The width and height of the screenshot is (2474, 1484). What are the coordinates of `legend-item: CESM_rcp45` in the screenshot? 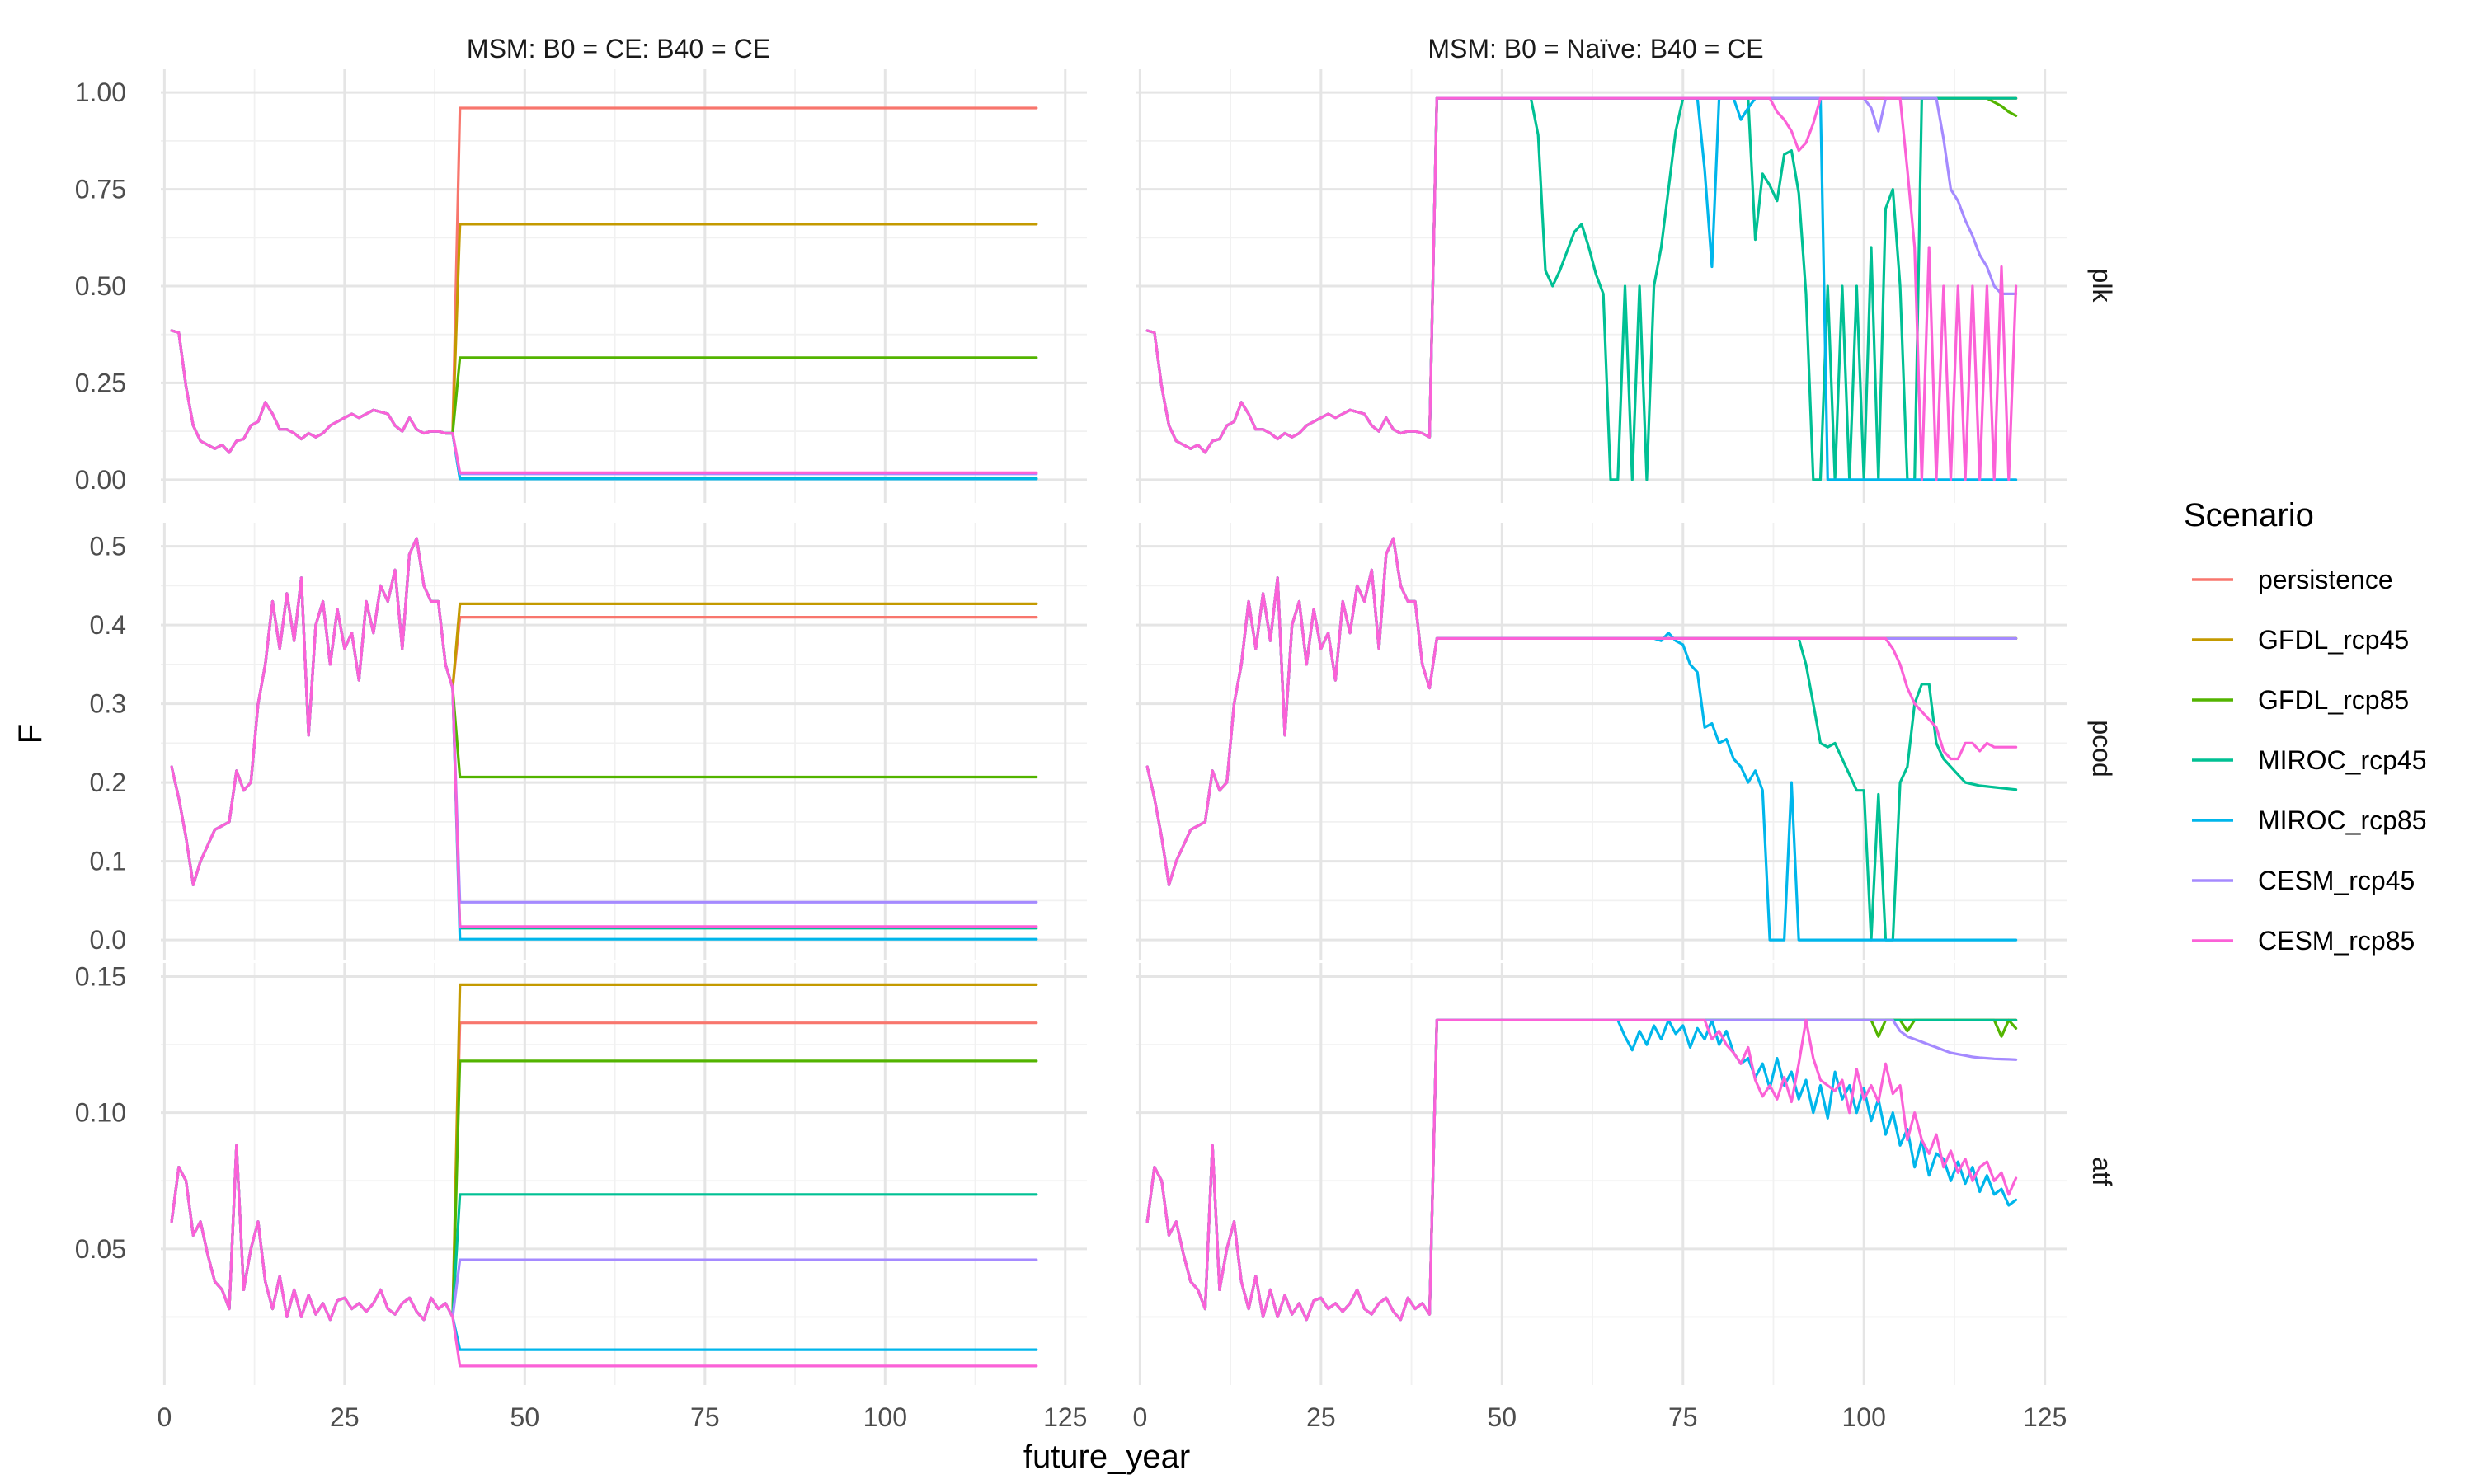 It's located at (2303, 881).